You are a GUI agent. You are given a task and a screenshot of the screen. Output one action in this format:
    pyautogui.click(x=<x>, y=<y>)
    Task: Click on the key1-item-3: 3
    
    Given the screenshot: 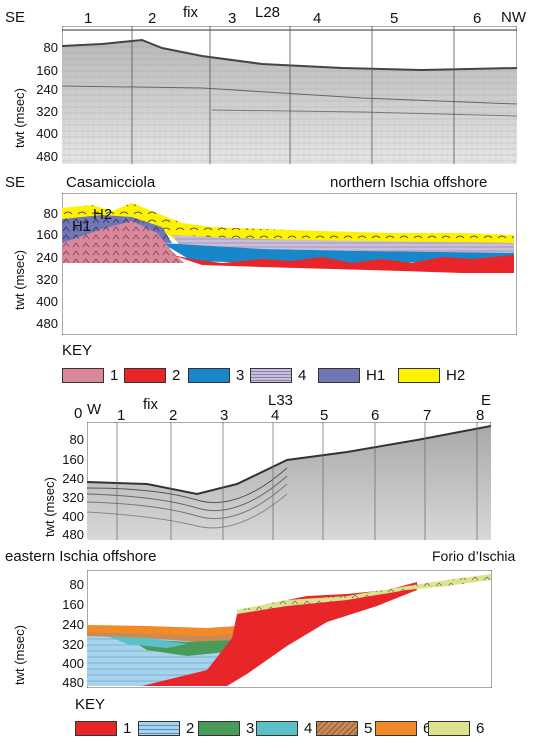 What is the action you would take?
    pyautogui.click(x=216, y=375)
    